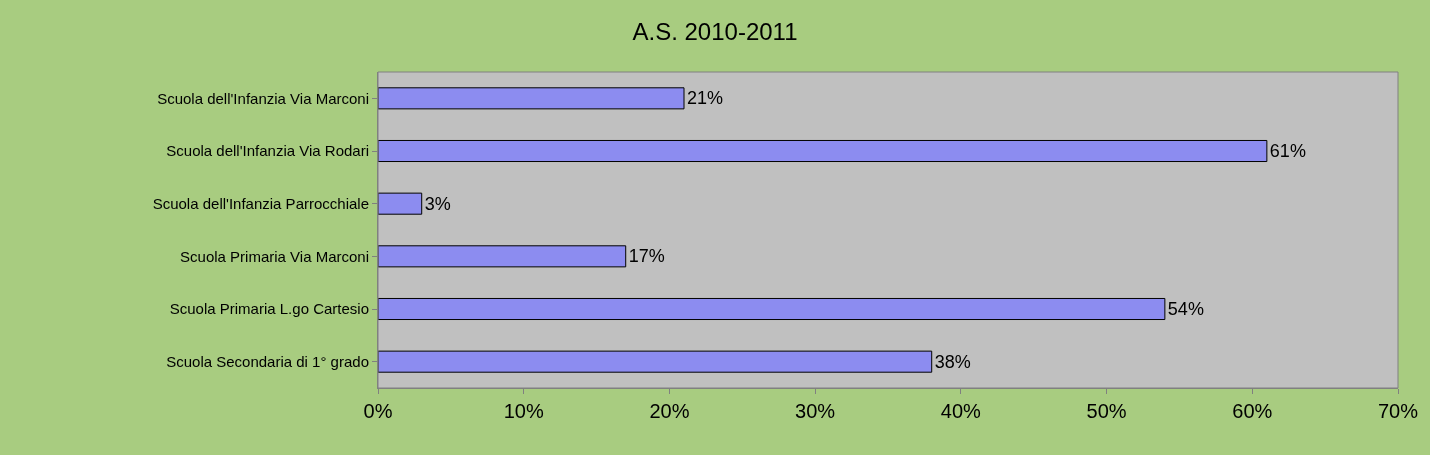  Describe the element at coordinates (1185, 309) in the screenshot. I see `data-label: 54%` at that location.